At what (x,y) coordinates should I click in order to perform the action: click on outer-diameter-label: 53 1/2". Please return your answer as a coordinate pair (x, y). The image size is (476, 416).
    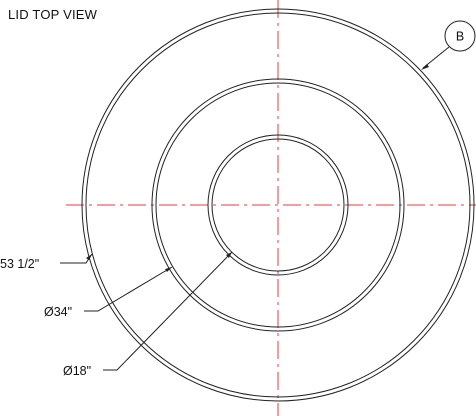
    Looking at the image, I should click on (20, 264).